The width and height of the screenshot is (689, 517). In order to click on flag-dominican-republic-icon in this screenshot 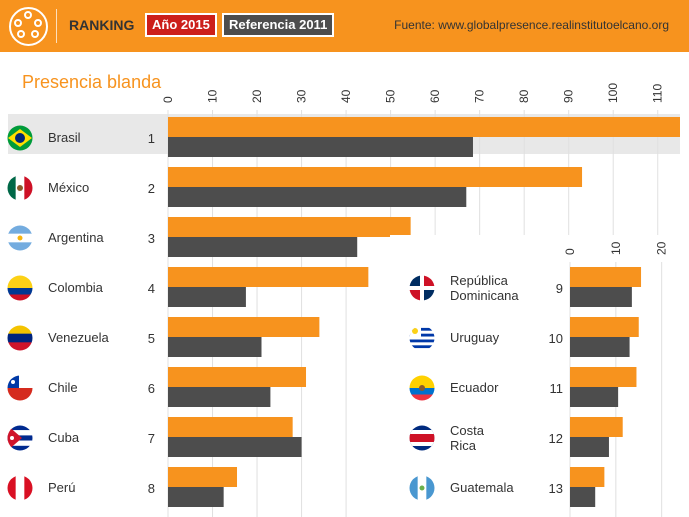, I will do `click(422, 288)`.